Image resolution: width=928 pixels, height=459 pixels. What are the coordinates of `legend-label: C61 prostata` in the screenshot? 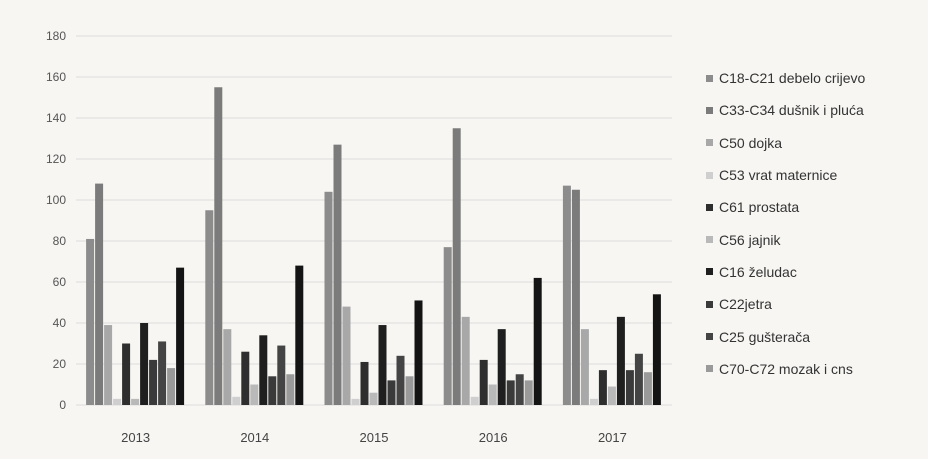 It's located at (759, 207).